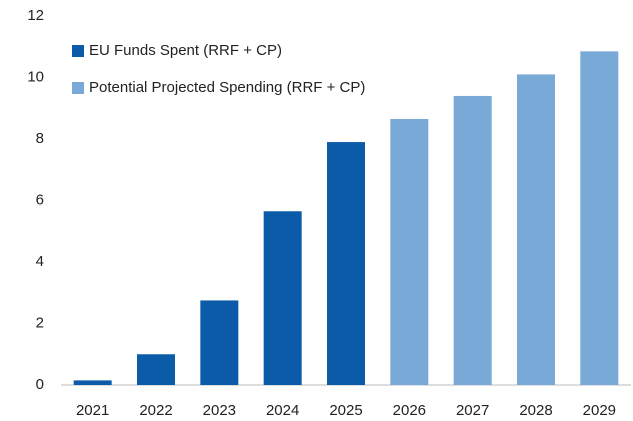 This screenshot has width=633, height=421. I want to click on x-tick-label: 2021, so click(92, 410).